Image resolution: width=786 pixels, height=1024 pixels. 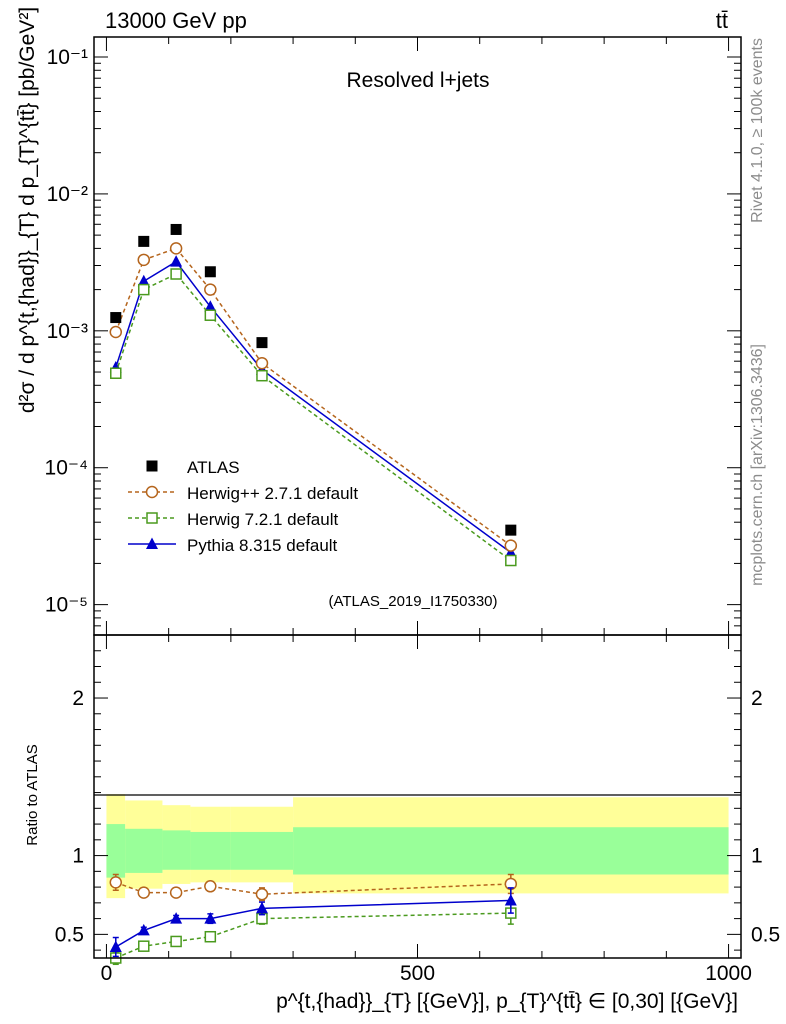 I want to click on y-tick-label: 10⁻³, so click(x=67, y=331).